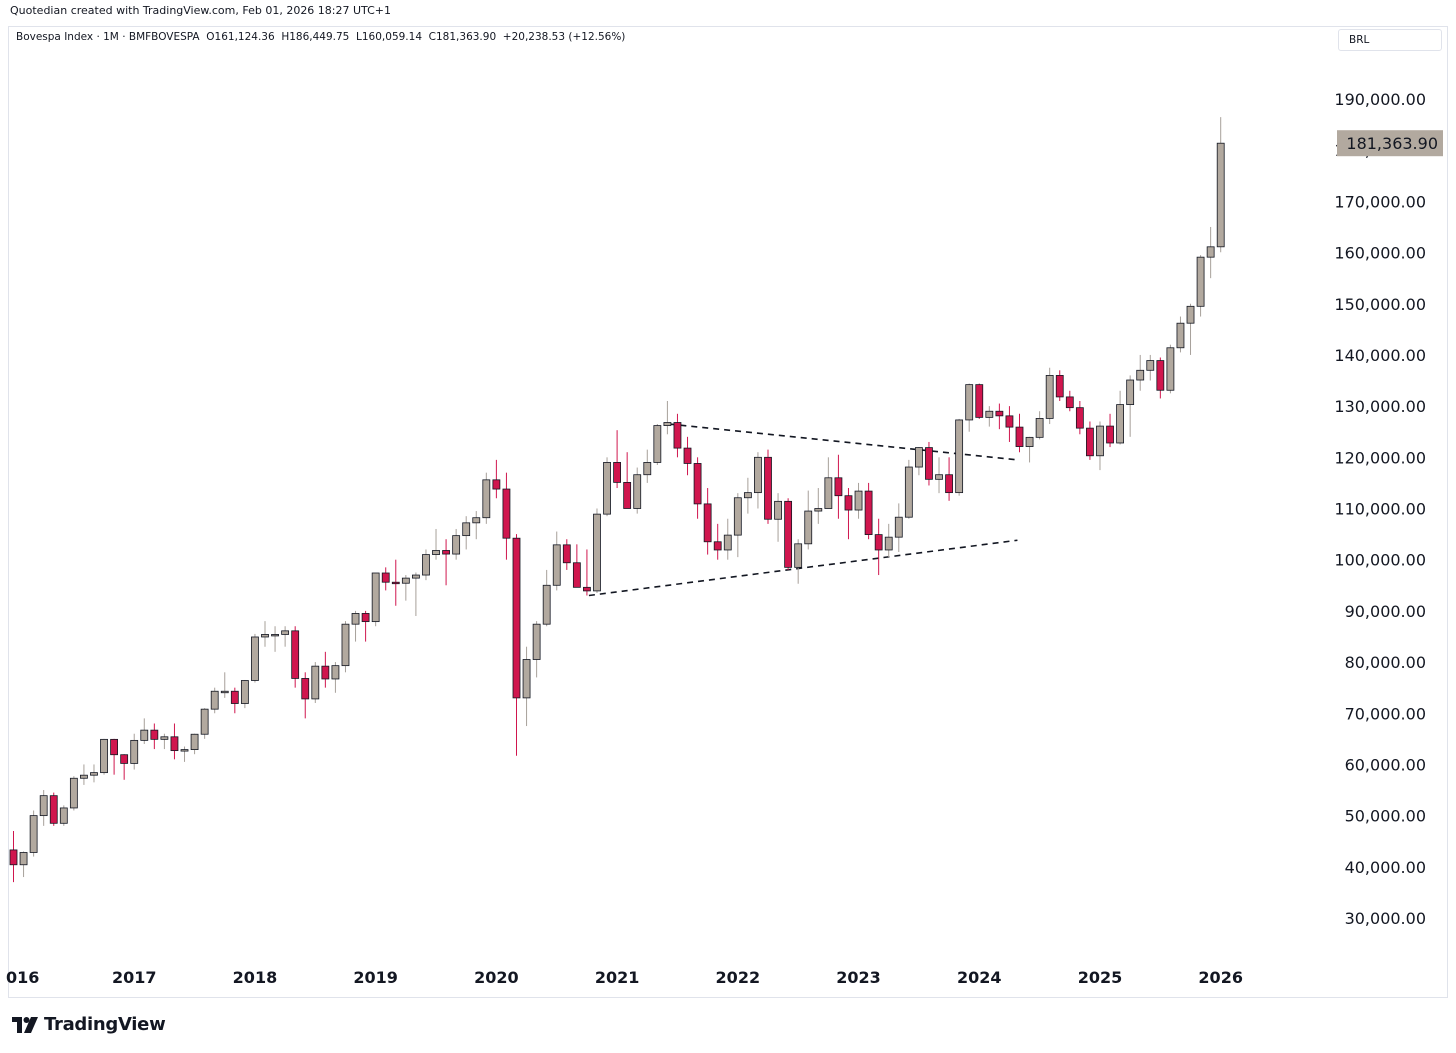 Image resolution: width=1456 pixels, height=1053 pixels. What do you see at coordinates (803, 510) in the screenshot?
I see `trendlines` at bounding box center [803, 510].